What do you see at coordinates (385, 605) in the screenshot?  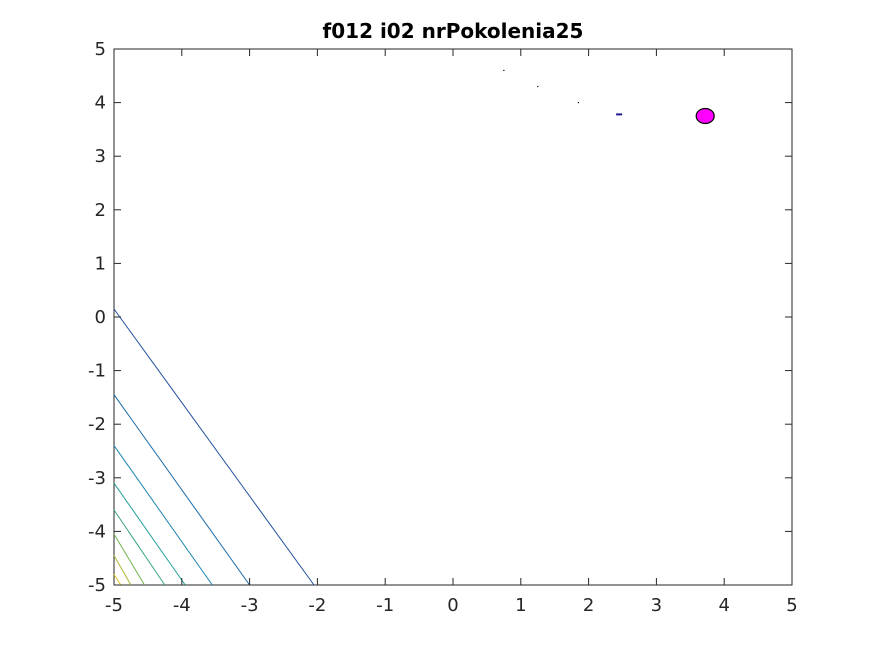 I see `x-tick-label: -1` at bounding box center [385, 605].